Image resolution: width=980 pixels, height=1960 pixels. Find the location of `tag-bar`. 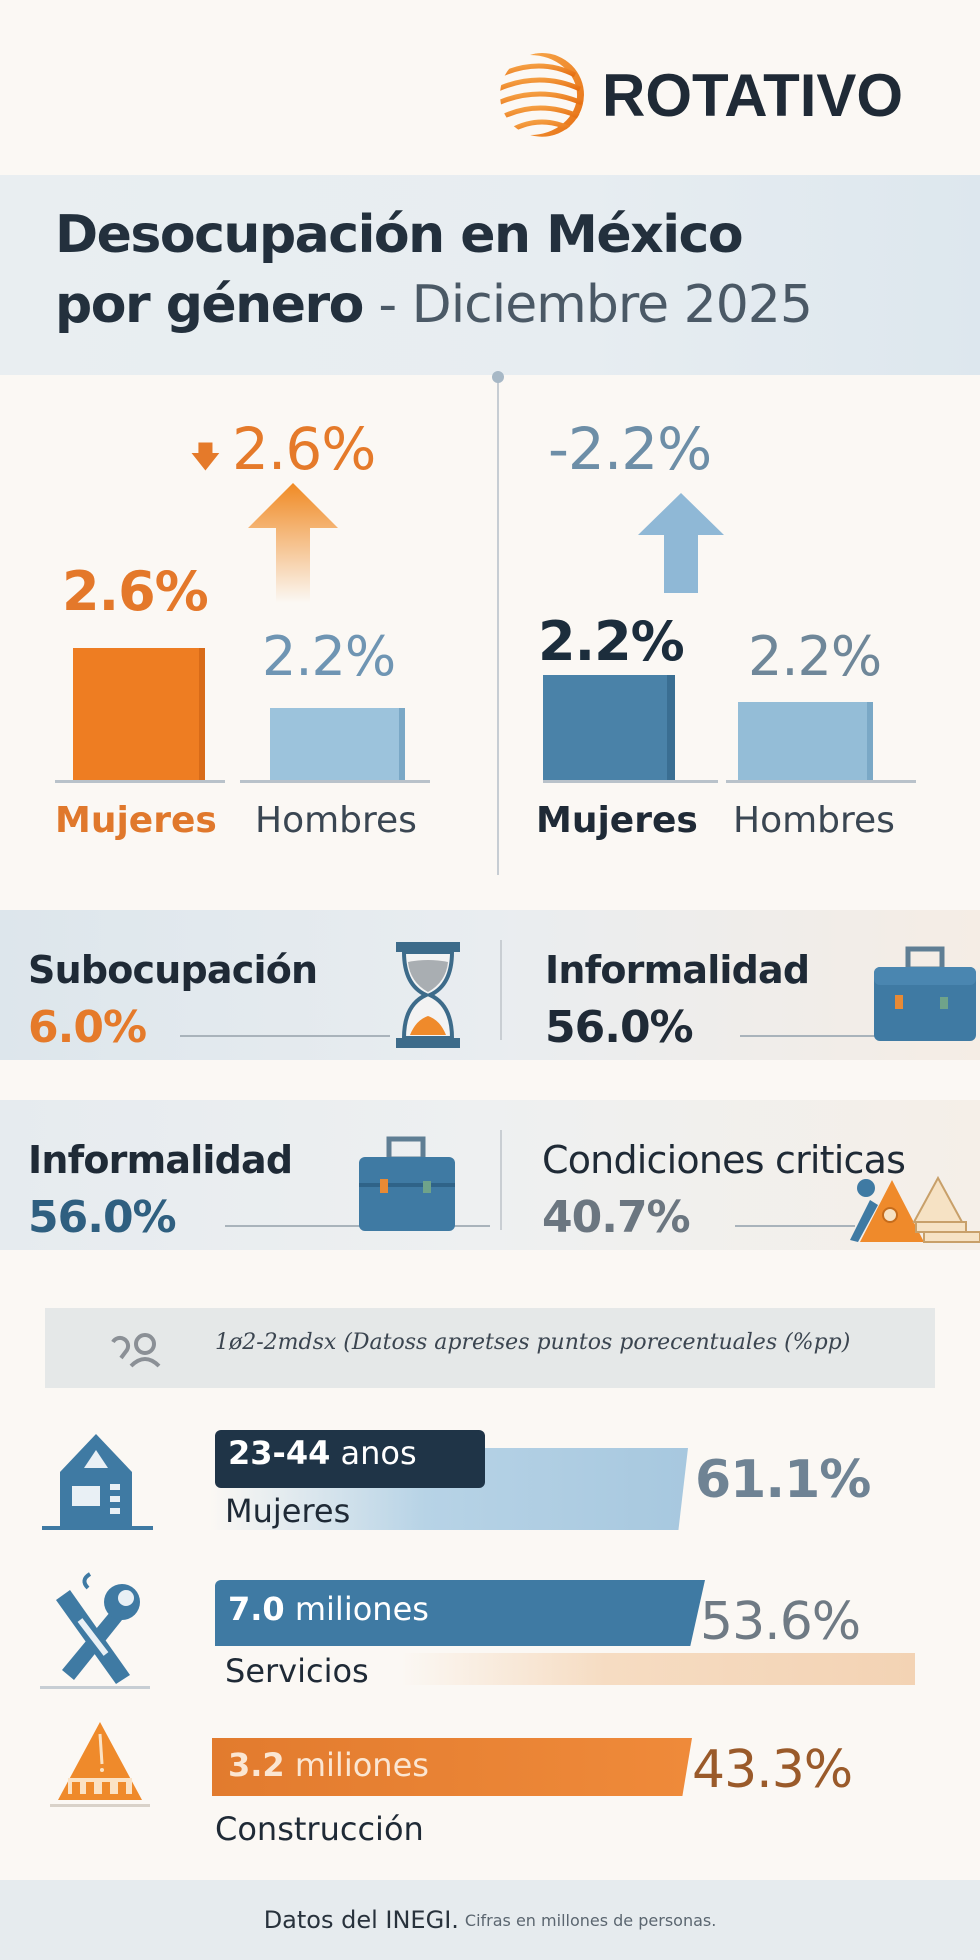

tag-bar is located at coordinates (350, 1459).